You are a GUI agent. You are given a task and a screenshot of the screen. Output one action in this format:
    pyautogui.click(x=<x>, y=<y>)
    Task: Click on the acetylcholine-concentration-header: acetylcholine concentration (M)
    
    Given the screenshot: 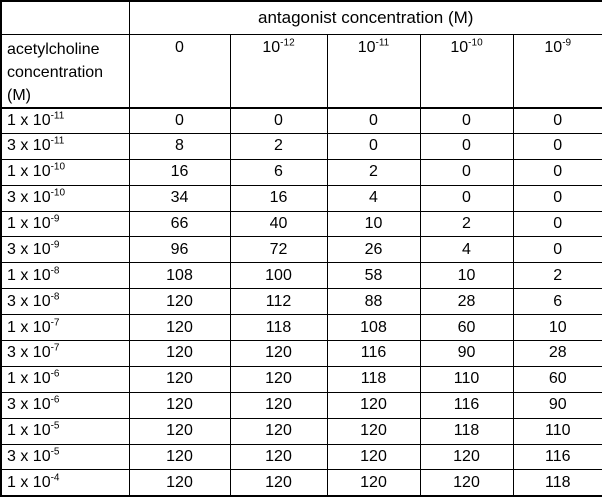 What is the action you would take?
    pyautogui.click(x=65, y=71)
    